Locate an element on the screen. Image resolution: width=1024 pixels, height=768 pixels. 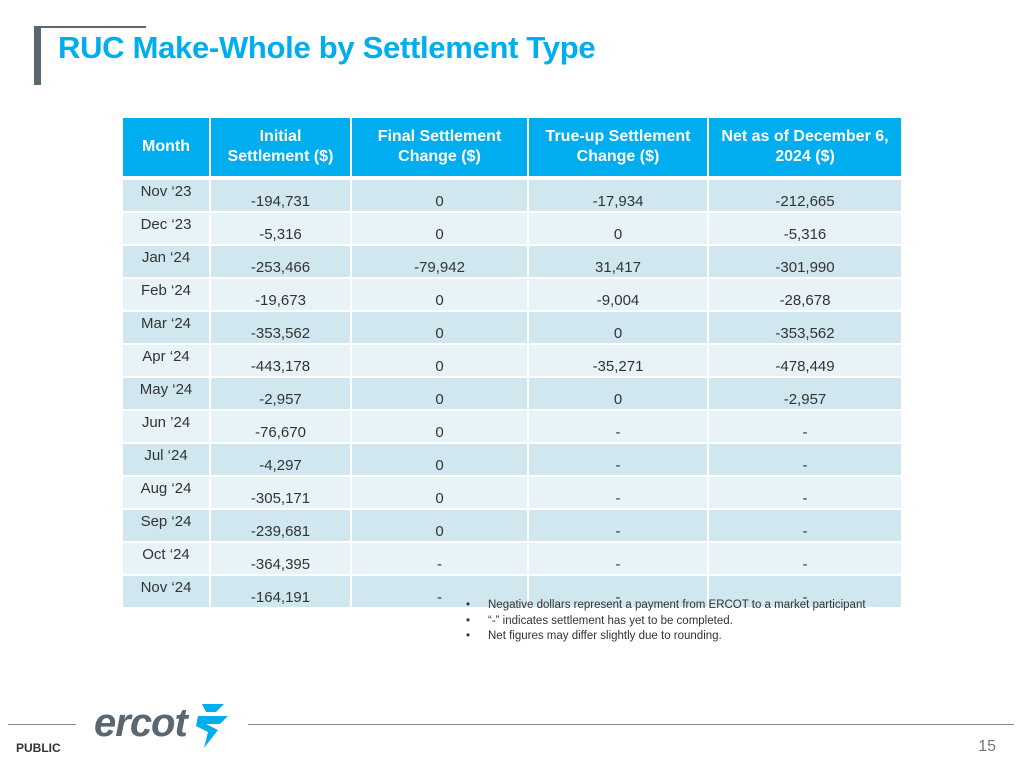
cell-initial: -305,171 is located at coordinates (281, 493).